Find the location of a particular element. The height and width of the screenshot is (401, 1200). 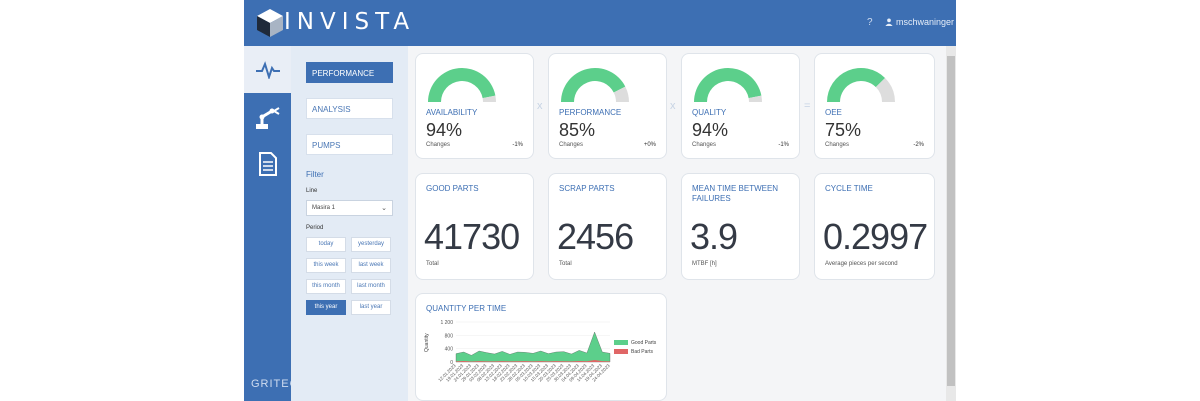

oee-delta: -2% is located at coordinates (918, 145).